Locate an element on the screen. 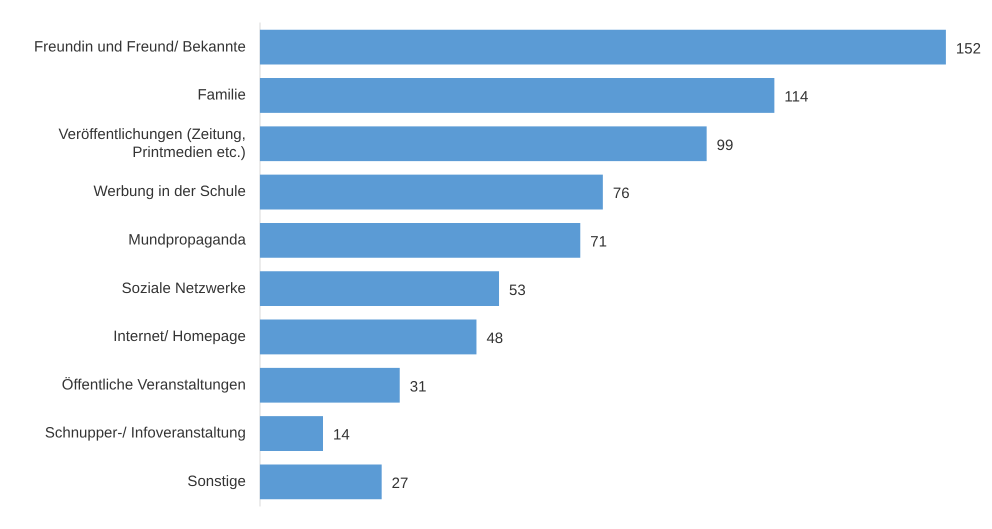 This screenshot has width=992, height=529. y-tick-label: Freundin und Freund/ Bekannte is located at coordinates (140, 47).